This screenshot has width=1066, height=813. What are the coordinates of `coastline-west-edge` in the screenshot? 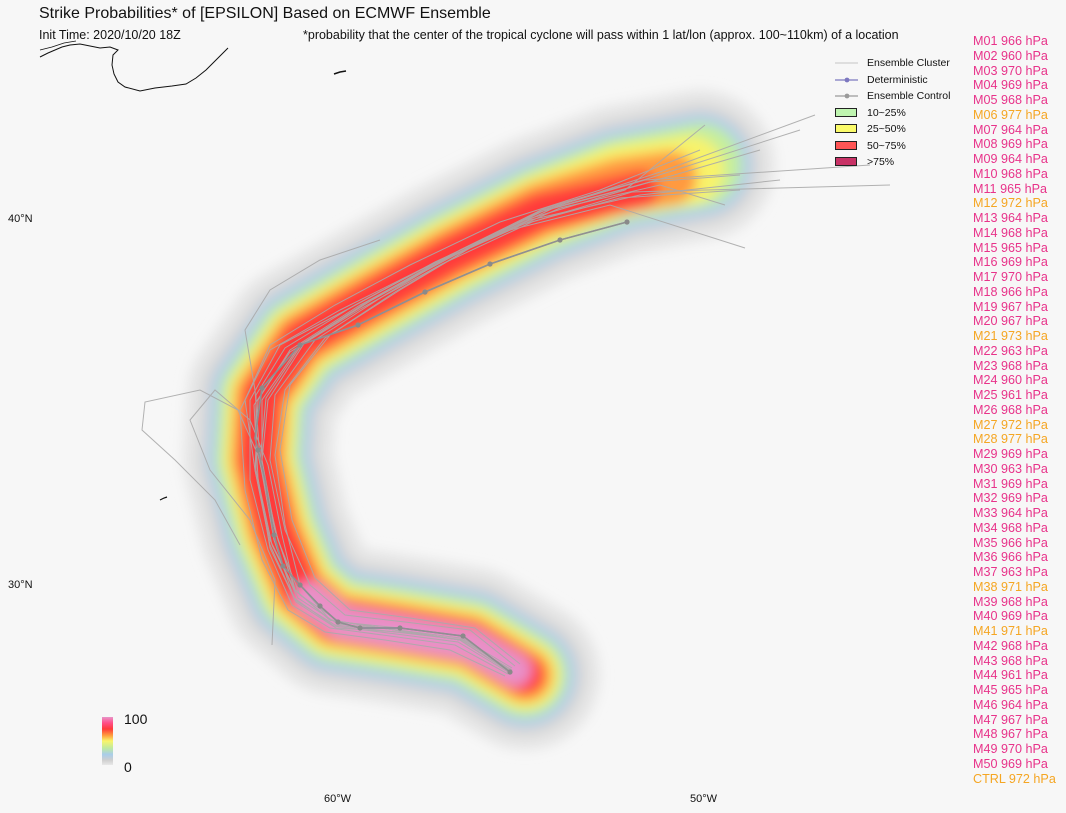 It's located at (58, 45).